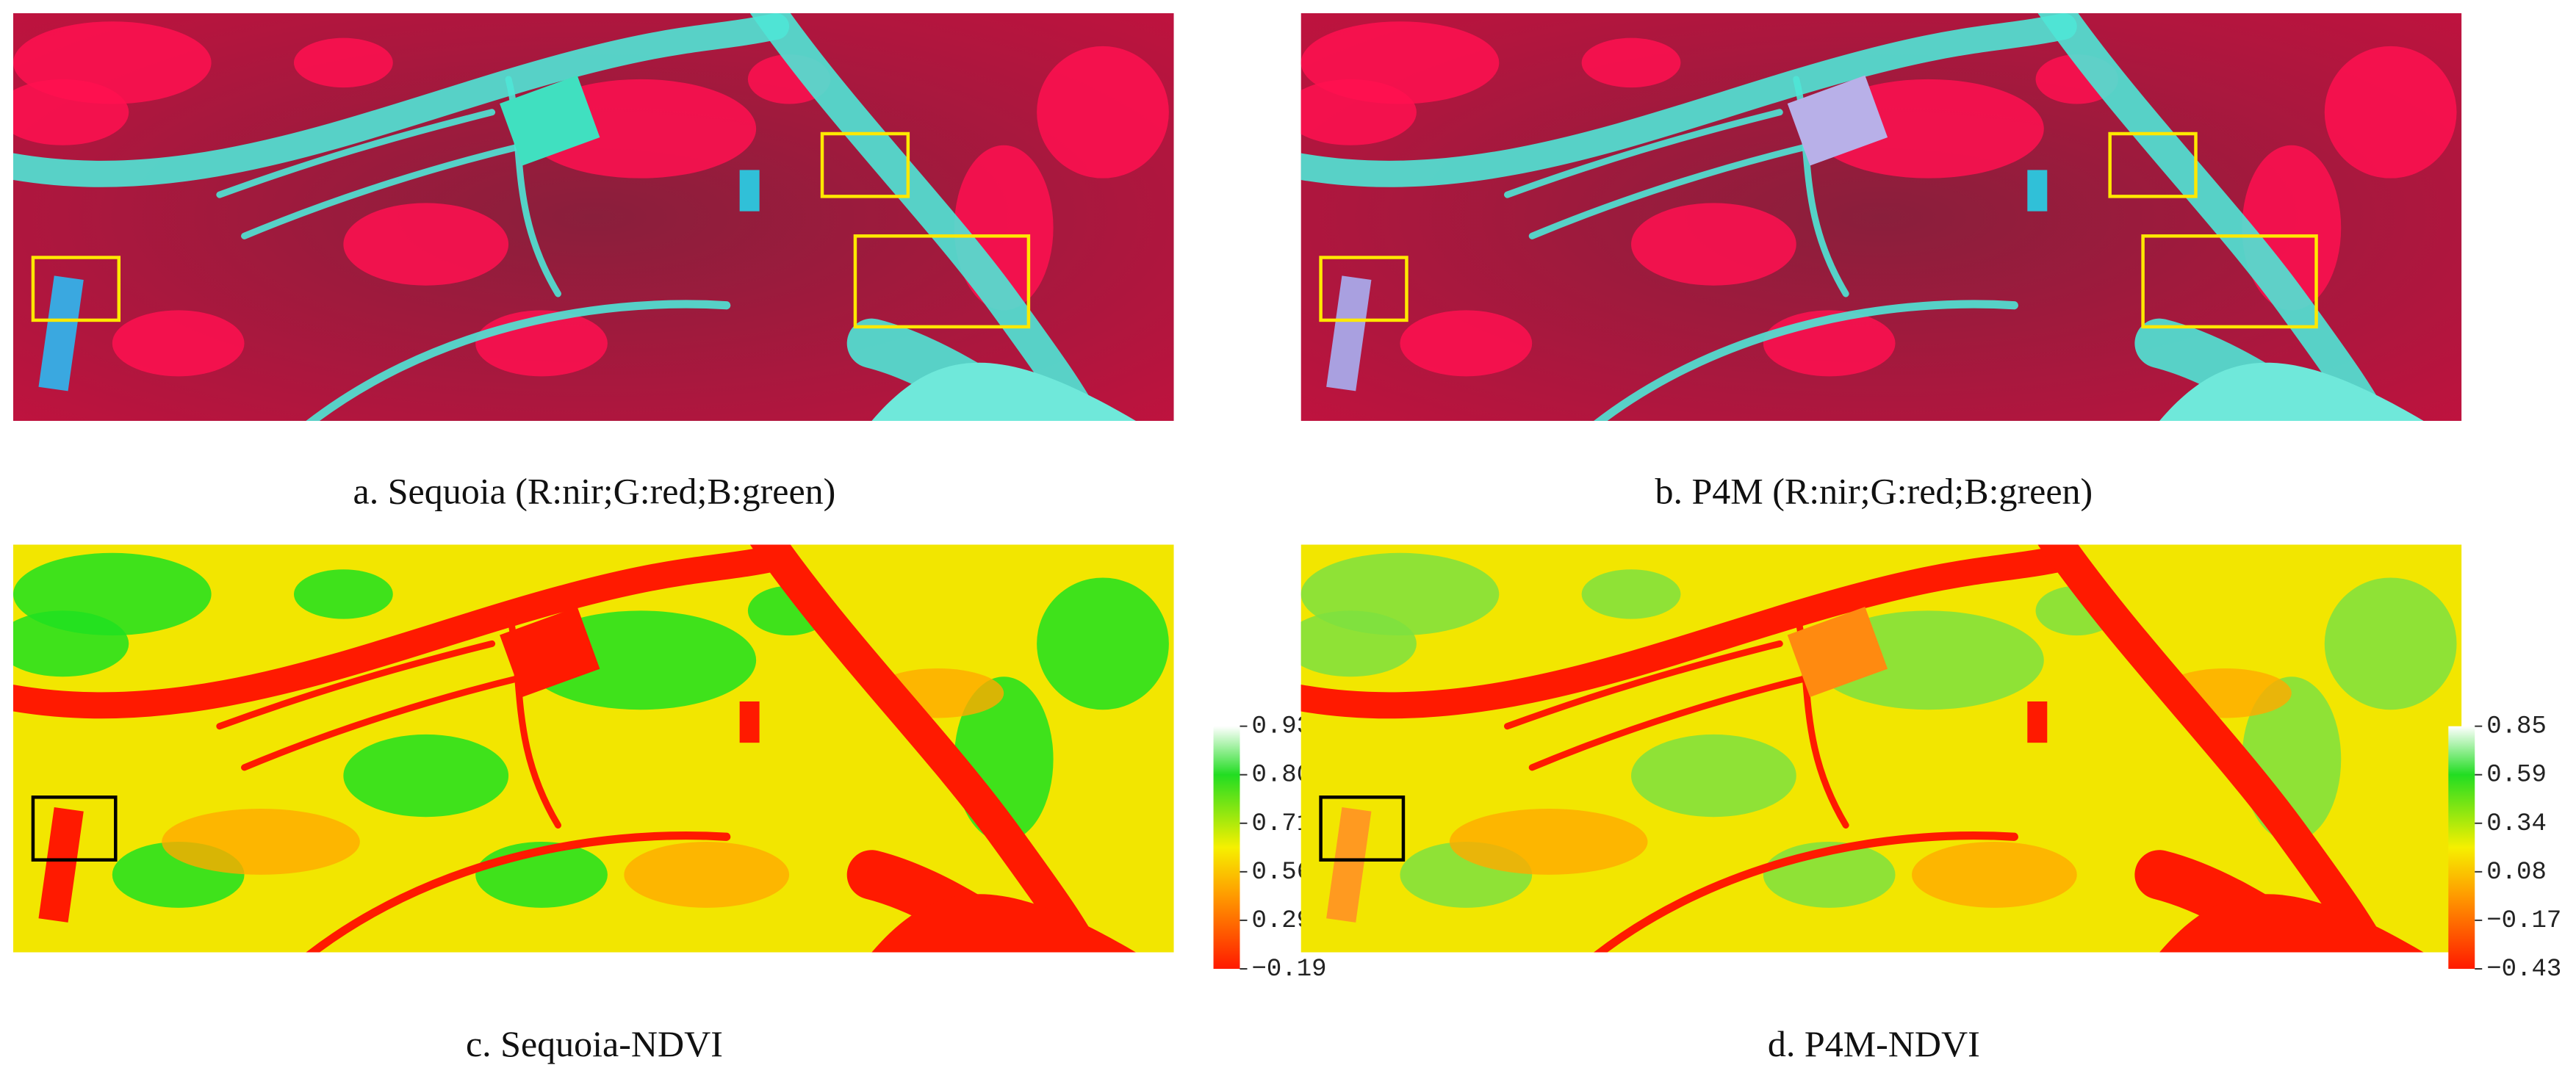 Image resolution: width=2576 pixels, height=1068 pixels. I want to click on colorbar-label: −0.17, so click(2523, 921).